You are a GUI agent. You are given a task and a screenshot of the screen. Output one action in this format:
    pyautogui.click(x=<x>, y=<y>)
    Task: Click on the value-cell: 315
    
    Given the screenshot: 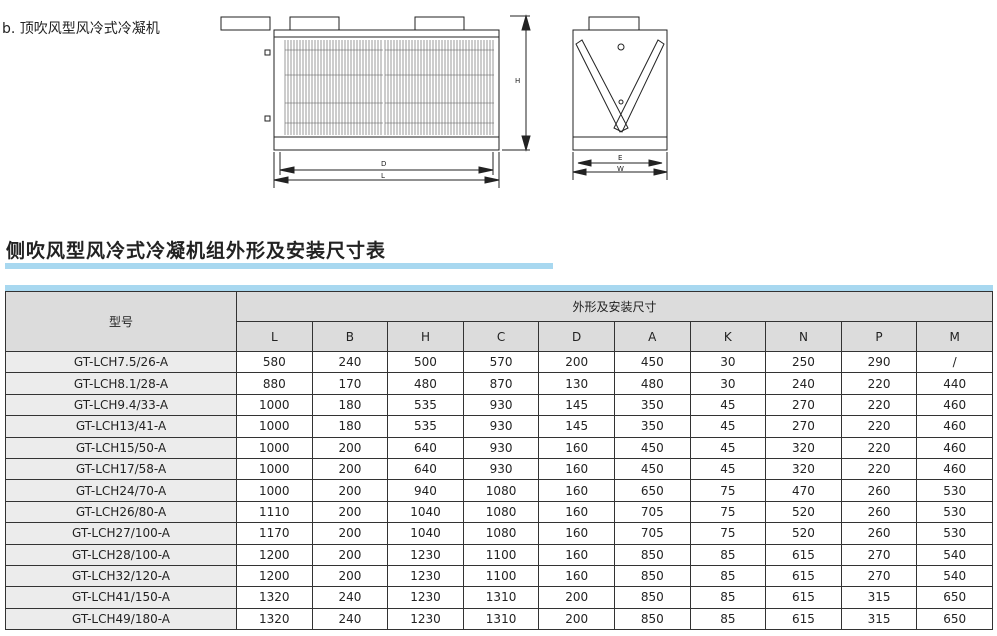 What is the action you would take?
    pyautogui.click(x=879, y=619)
    